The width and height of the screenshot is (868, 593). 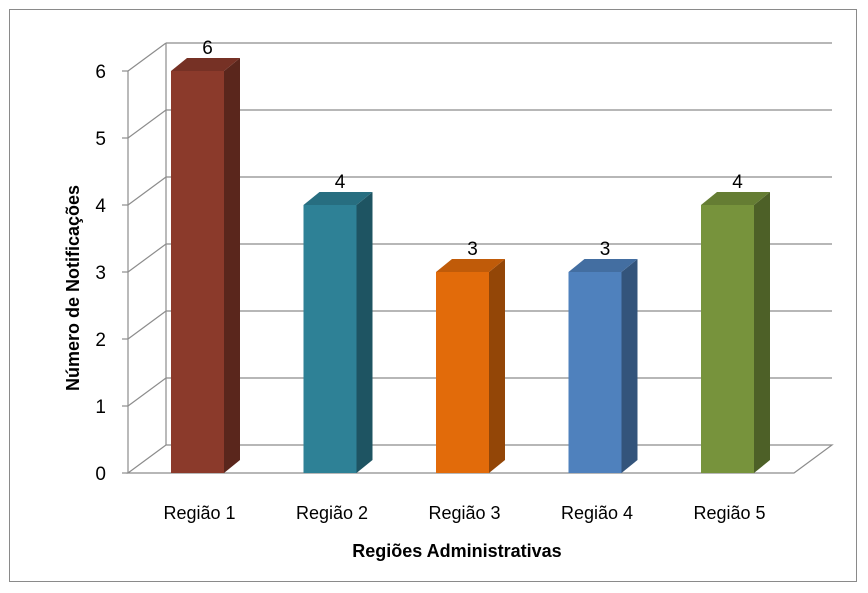 What do you see at coordinates (100, 474) in the screenshot?
I see `y-tick-label: 0` at bounding box center [100, 474].